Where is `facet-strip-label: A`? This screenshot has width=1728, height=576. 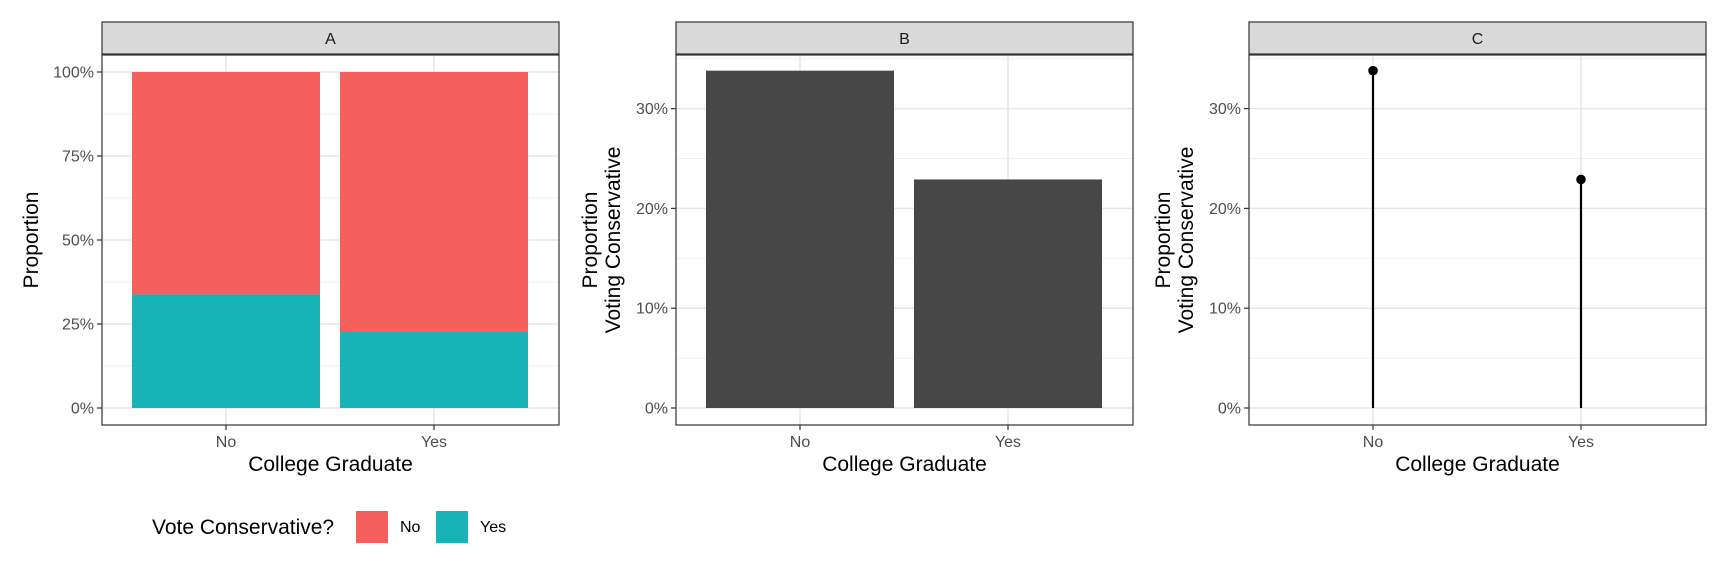
facet-strip-label: A is located at coordinates (330, 39).